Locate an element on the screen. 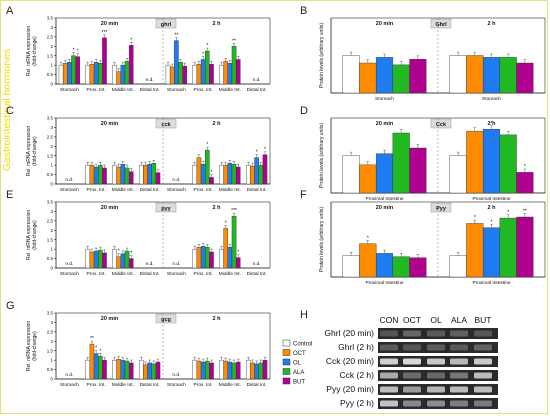 The height and width of the screenshot is (416, 550). panel-d-sig-mark: * is located at coordinates (525, 167).